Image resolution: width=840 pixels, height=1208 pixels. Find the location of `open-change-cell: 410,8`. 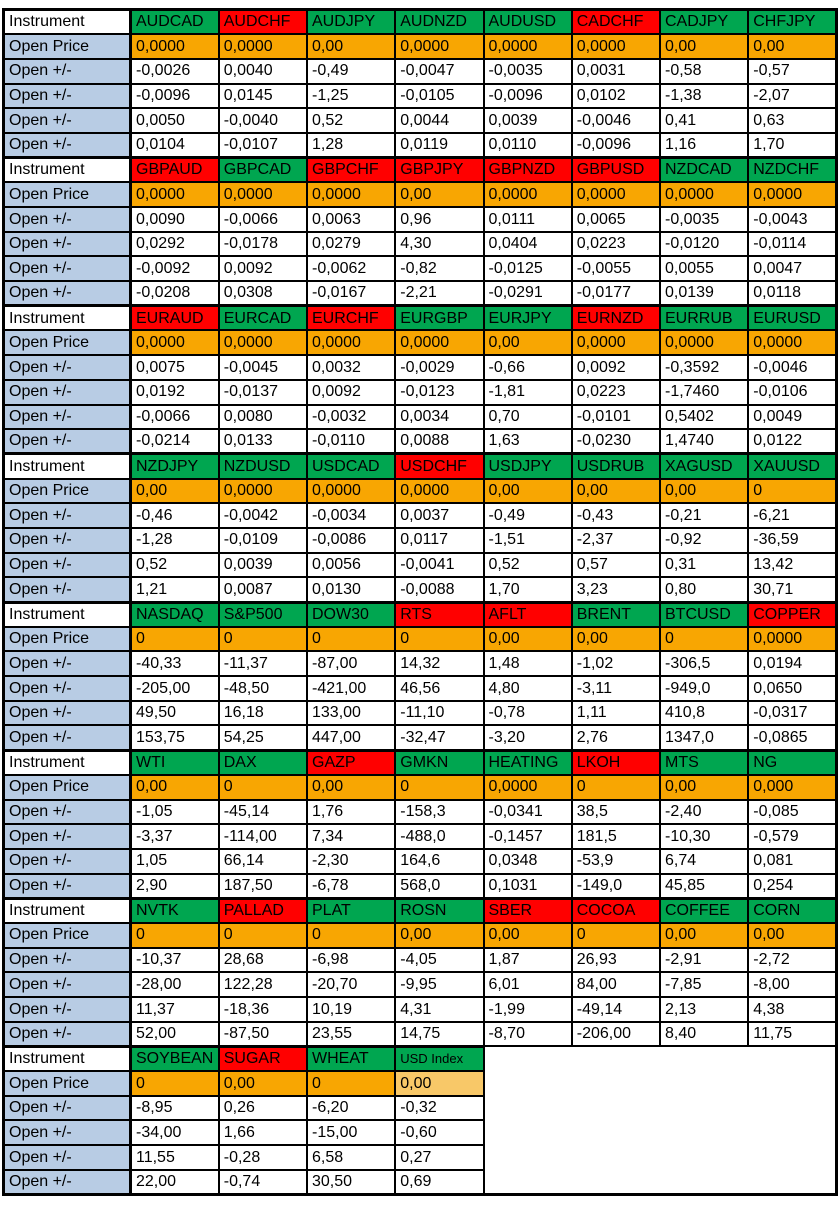

open-change-cell: 410,8 is located at coordinates (704, 713).